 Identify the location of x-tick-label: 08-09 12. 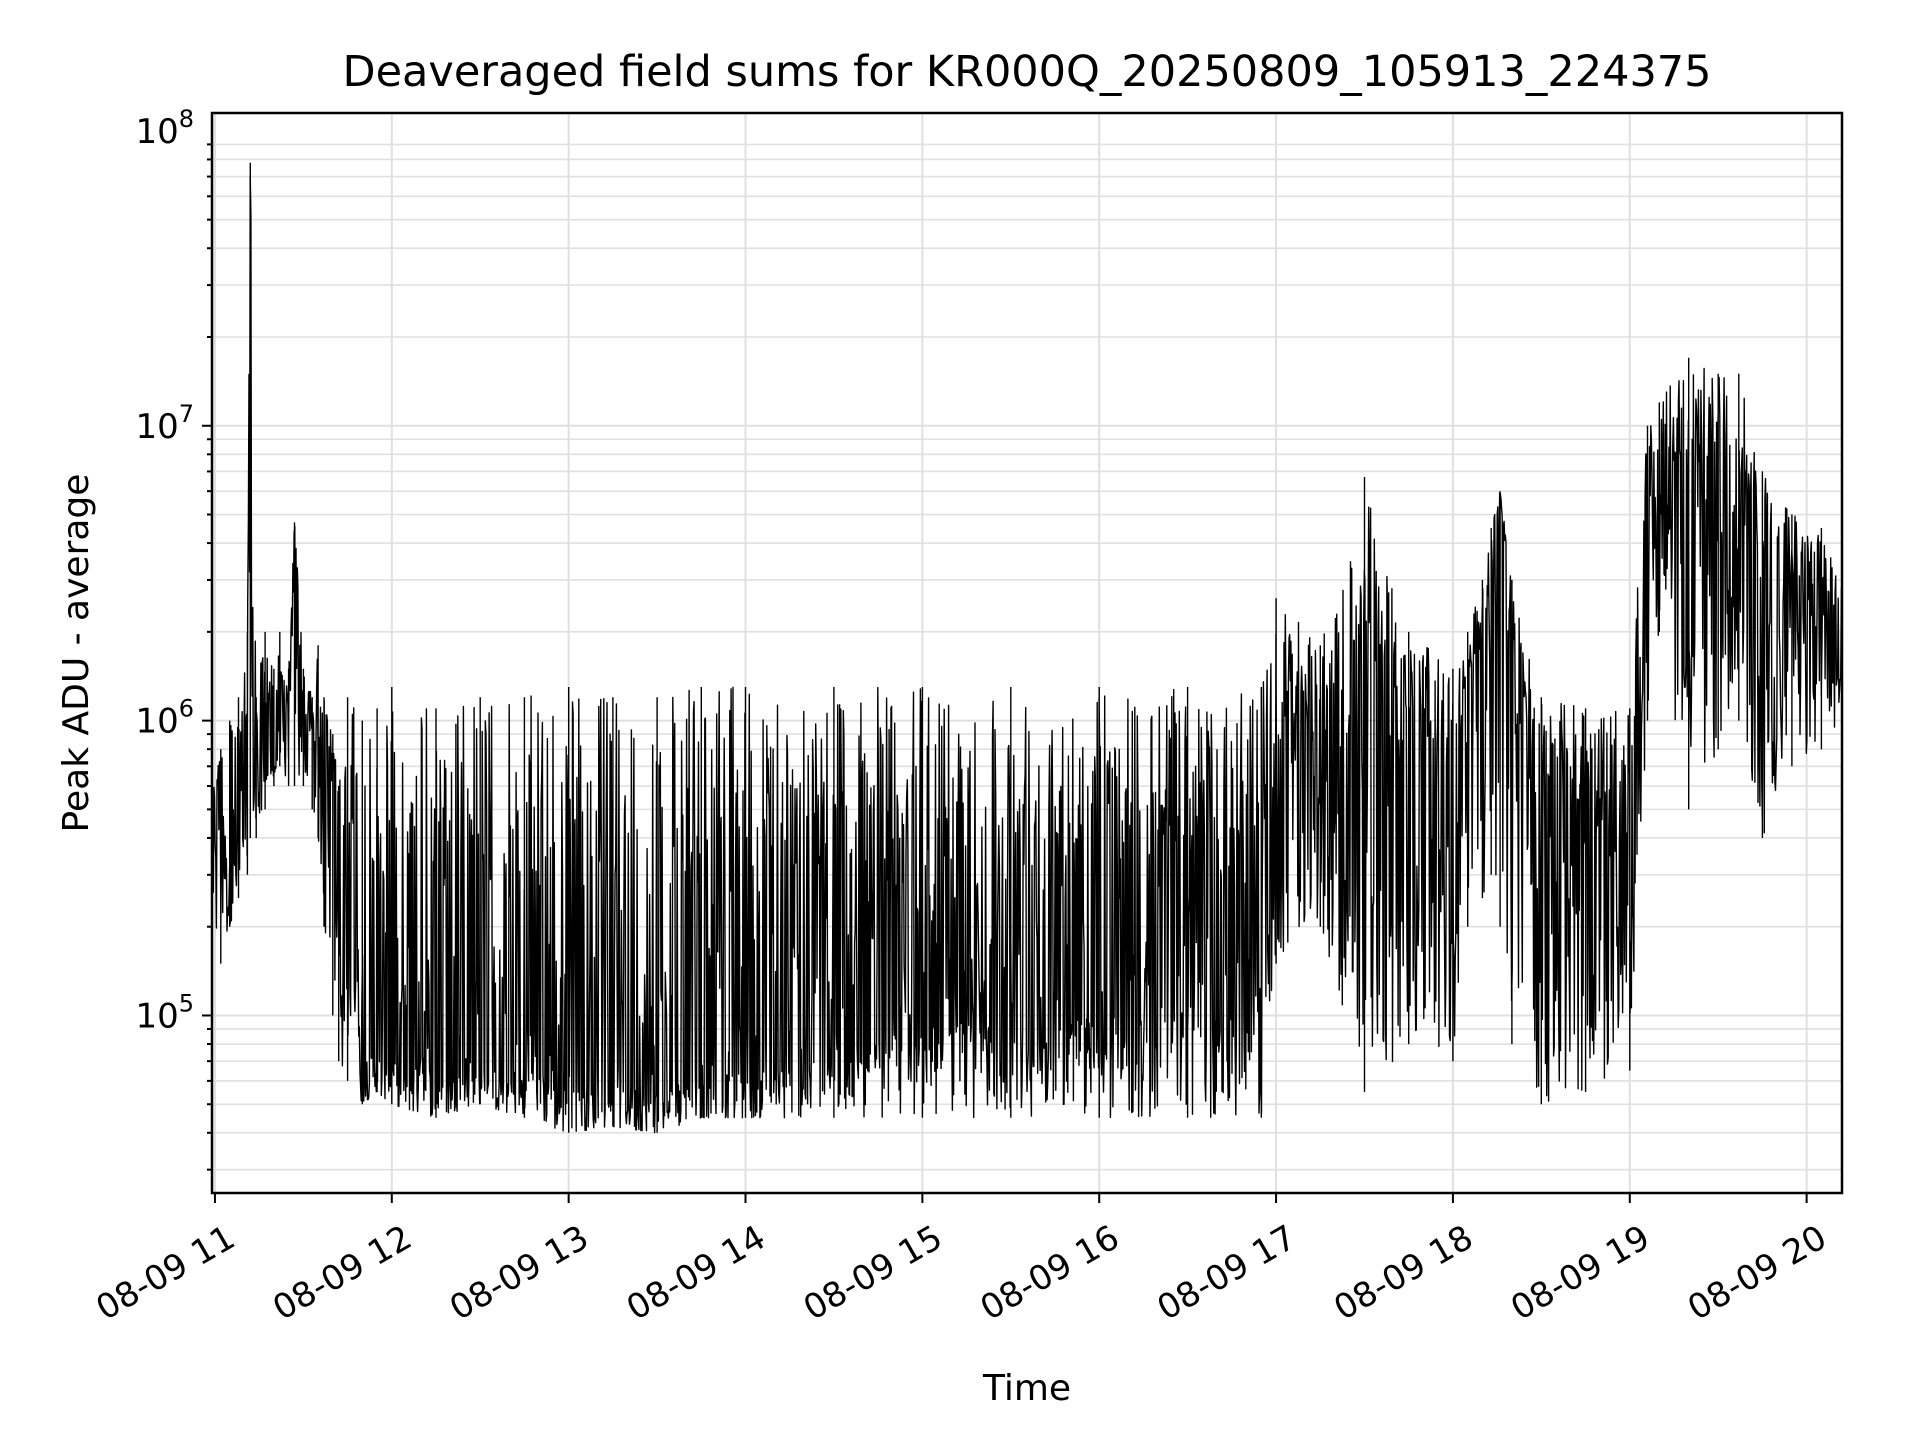
(342, 1273).